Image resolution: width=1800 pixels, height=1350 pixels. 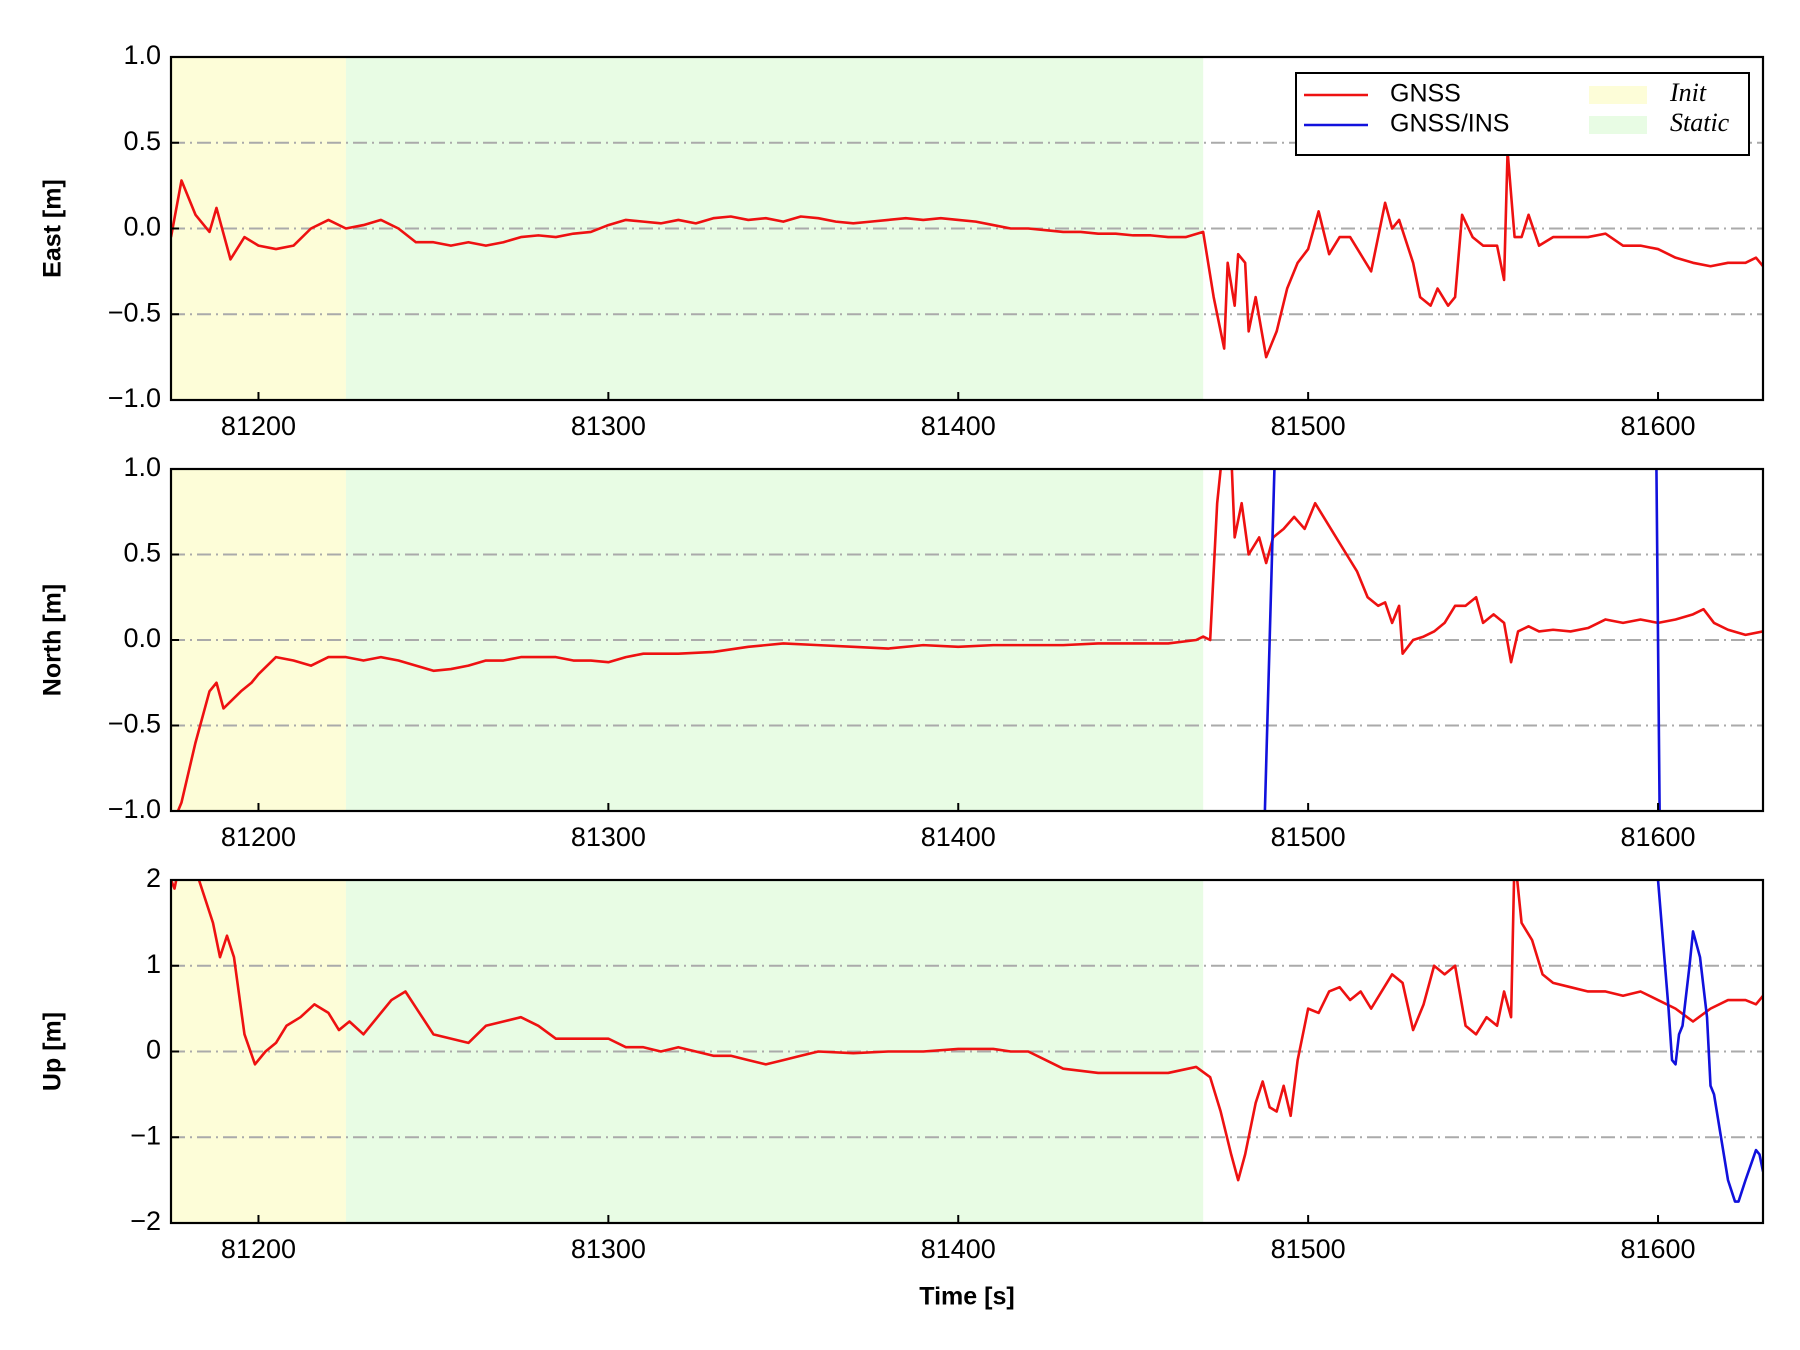 I want to click on legend-region-label: Static, so click(x=1700, y=122).